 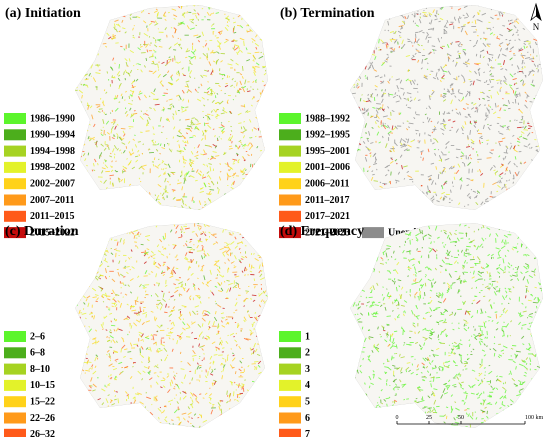 What do you see at coordinates (290, 216) in the screenshot?
I see `legend-swatch` at bounding box center [290, 216].